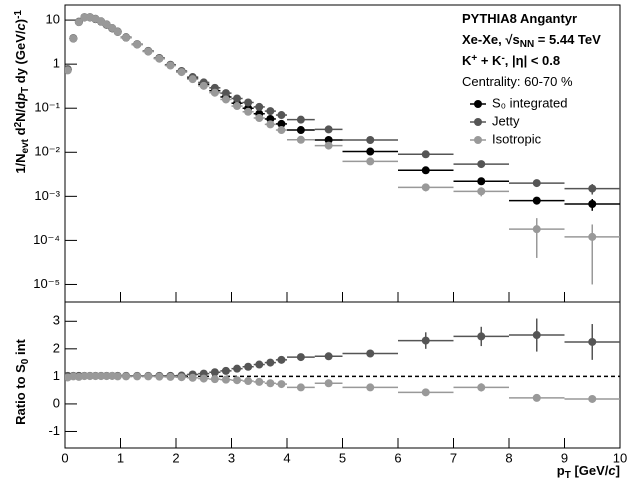 The image size is (633, 486). I want to click on text-part: PYTHIA8 Angantyr, so click(519, 18).